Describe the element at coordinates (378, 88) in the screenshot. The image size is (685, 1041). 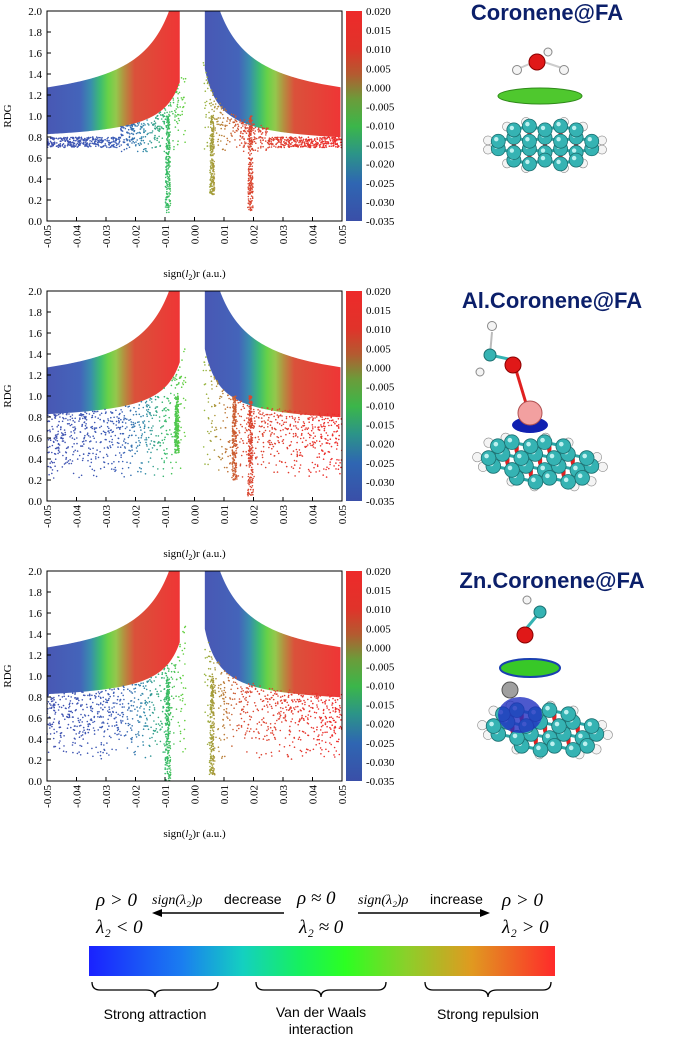
I see `colorbar-tick-label: 0.000` at that location.